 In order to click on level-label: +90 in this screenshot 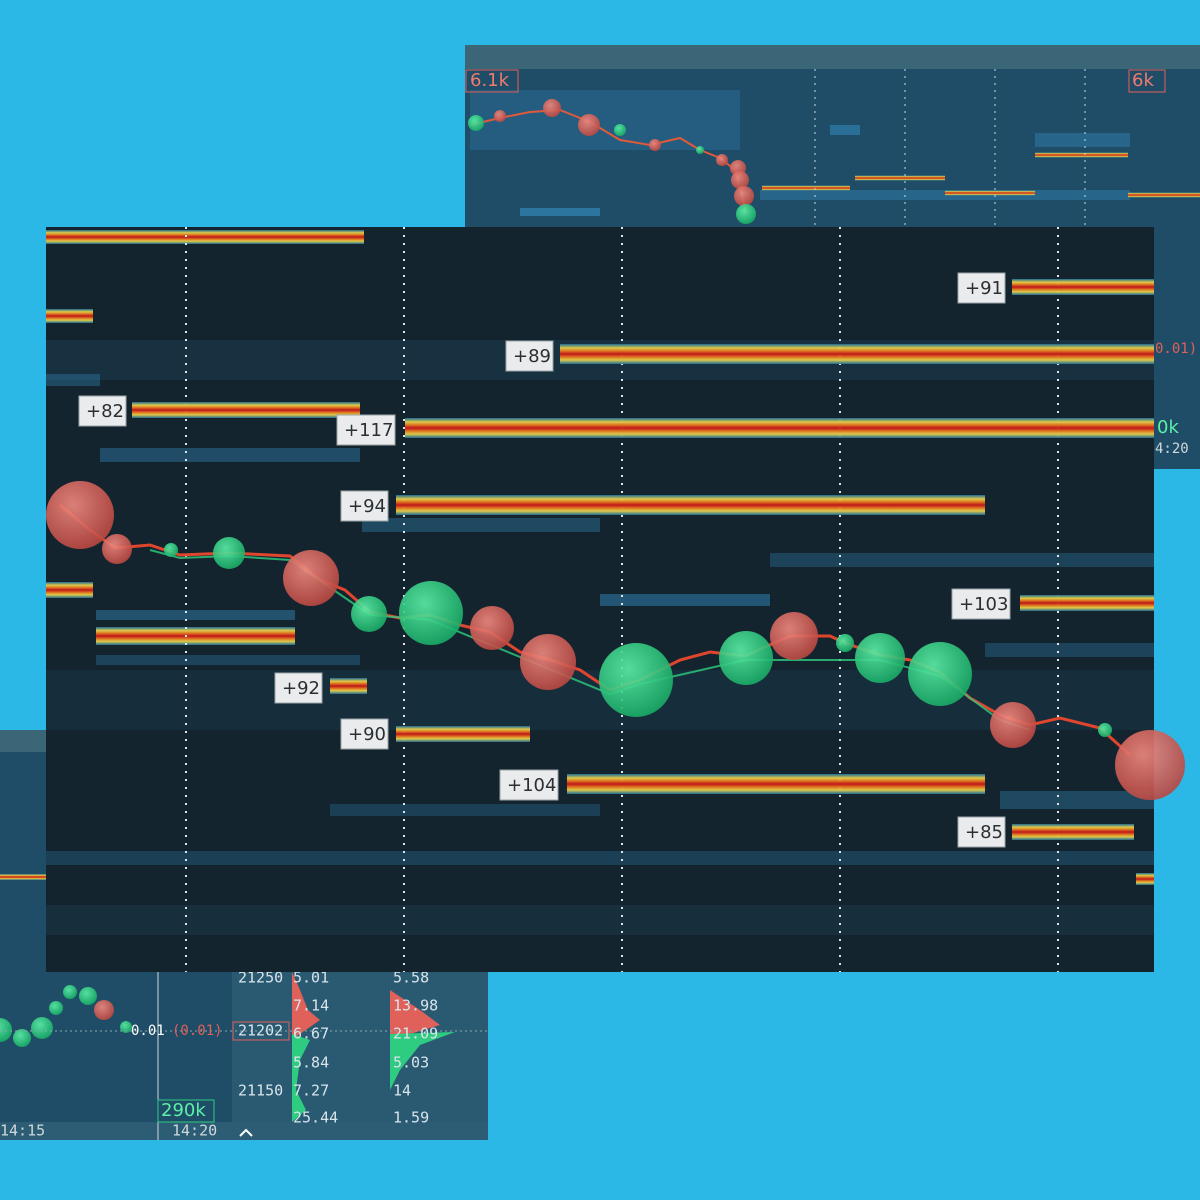, I will do `click(367, 734)`.